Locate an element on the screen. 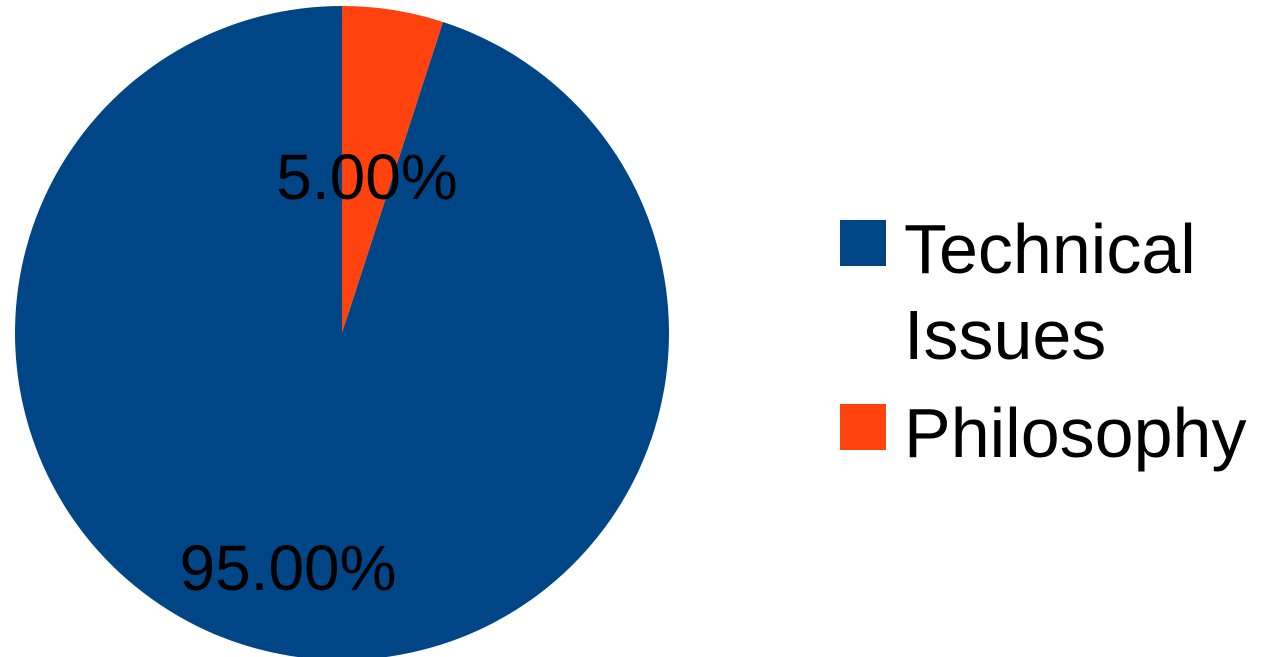  pie-slice-philosophy is located at coordinates (393, 169).